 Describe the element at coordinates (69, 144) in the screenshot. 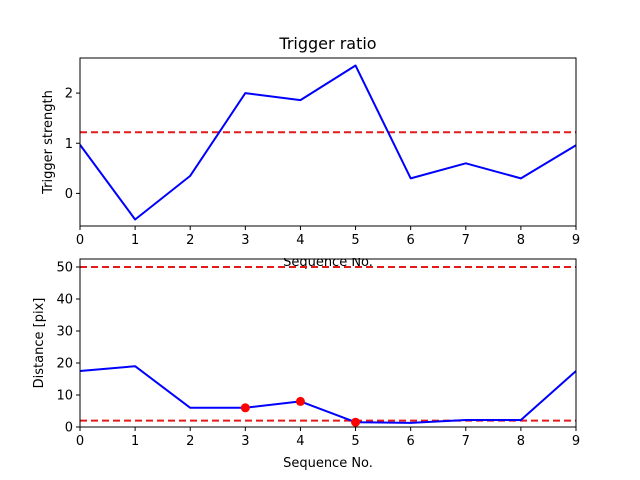

I see `y-tick-label: 1` at that location.